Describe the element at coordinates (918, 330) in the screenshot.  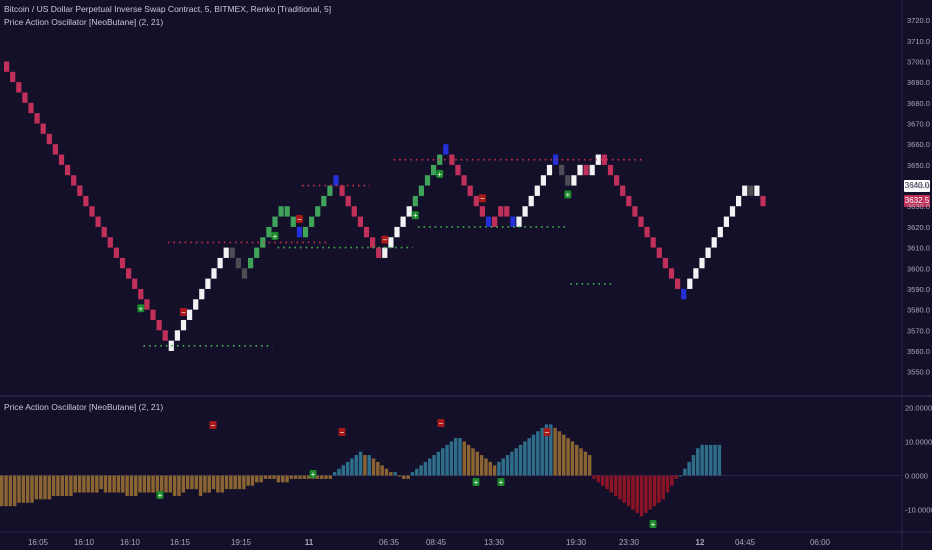
I see `price-tick-label: 3570.0` at that location.